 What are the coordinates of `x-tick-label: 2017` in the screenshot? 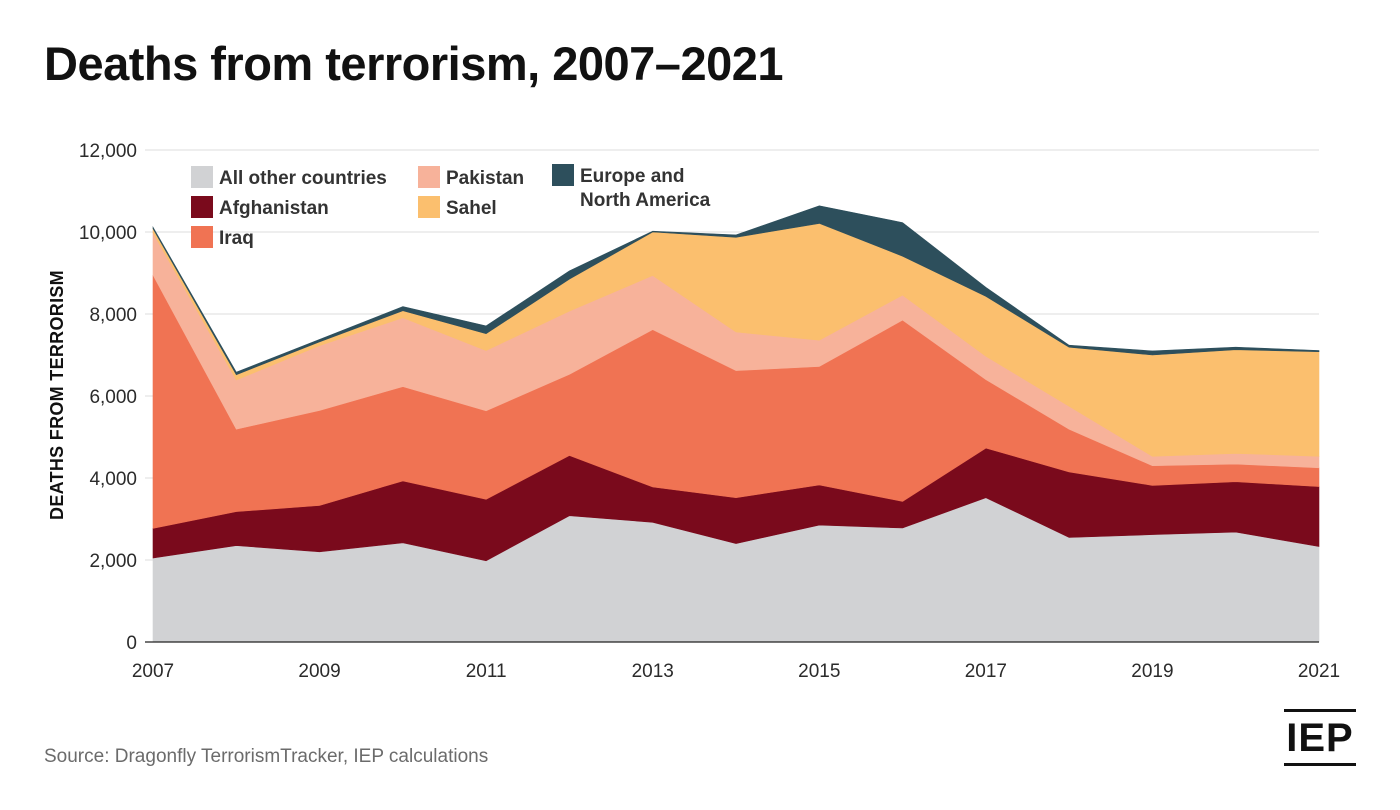 It's located at (986, 671).